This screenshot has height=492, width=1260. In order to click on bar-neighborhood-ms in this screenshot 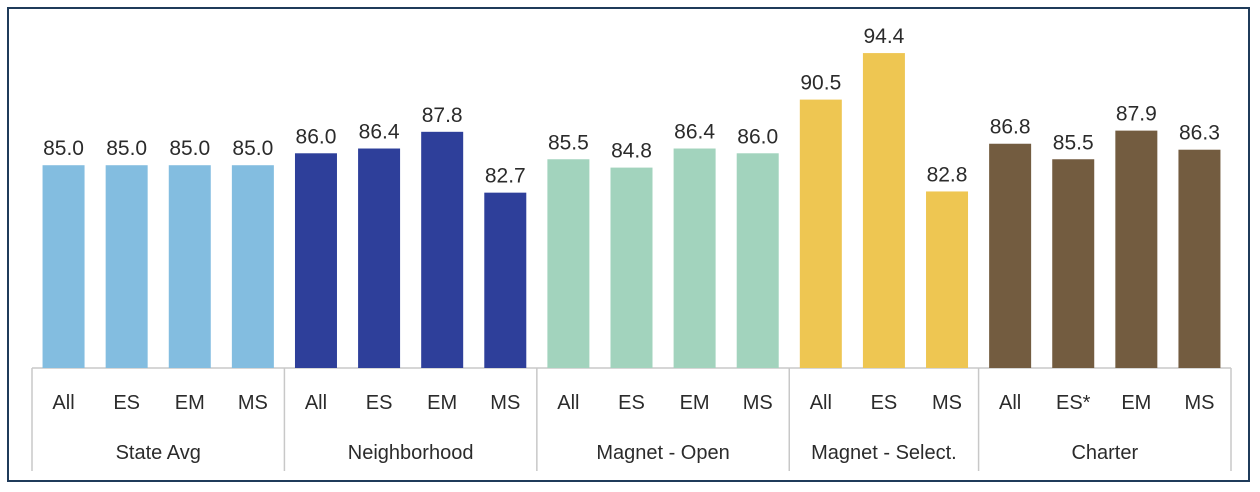, I will do `click(505, 280)`.